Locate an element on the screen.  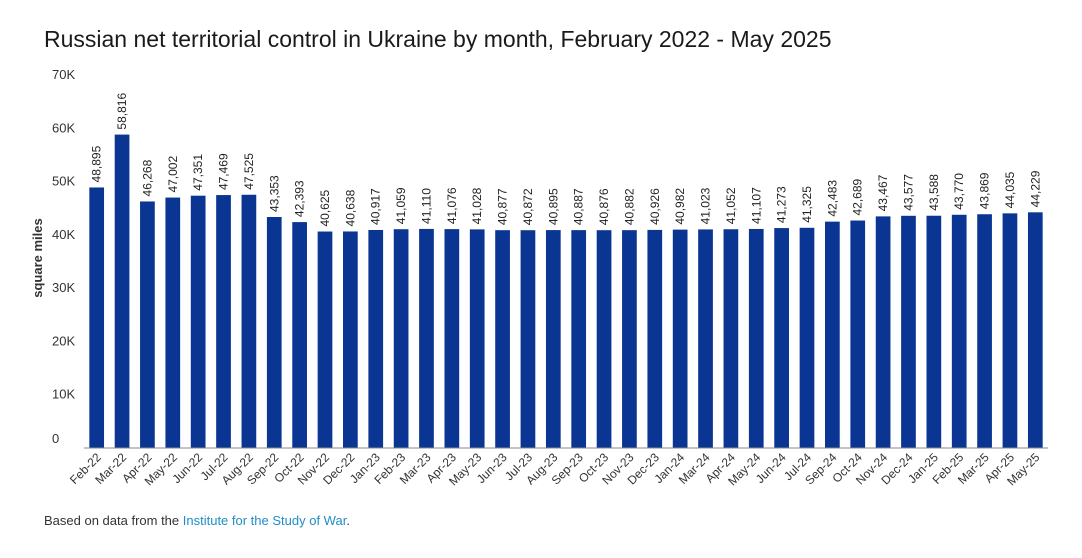
value-label: 43,577 is located at coordinates (908, 192).